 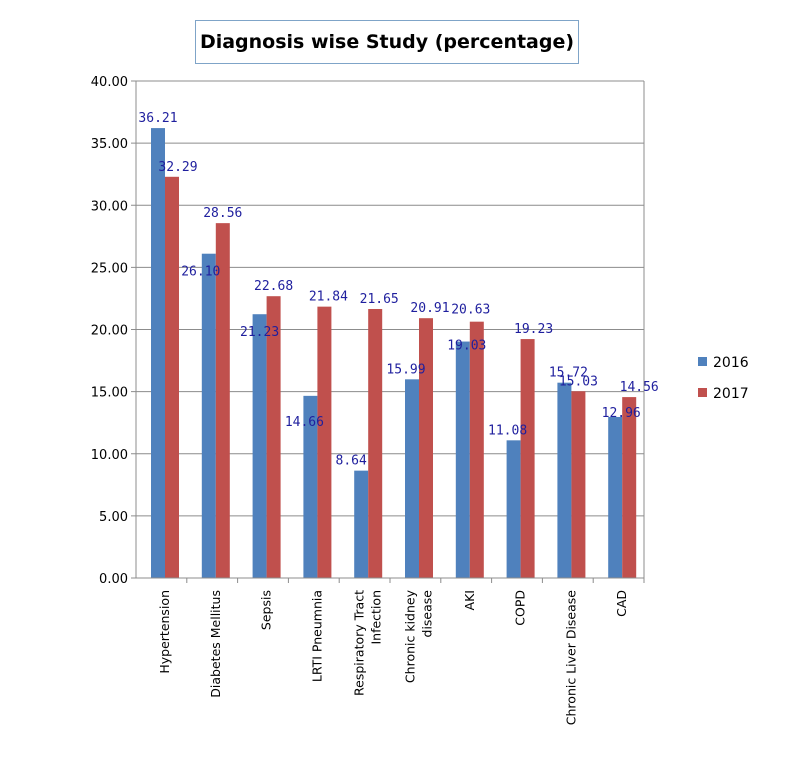 What do you see at coordinates (427, 614) in the screenshot?
I see `x-tick-label-line: disease` at bounding box center [427, 614].